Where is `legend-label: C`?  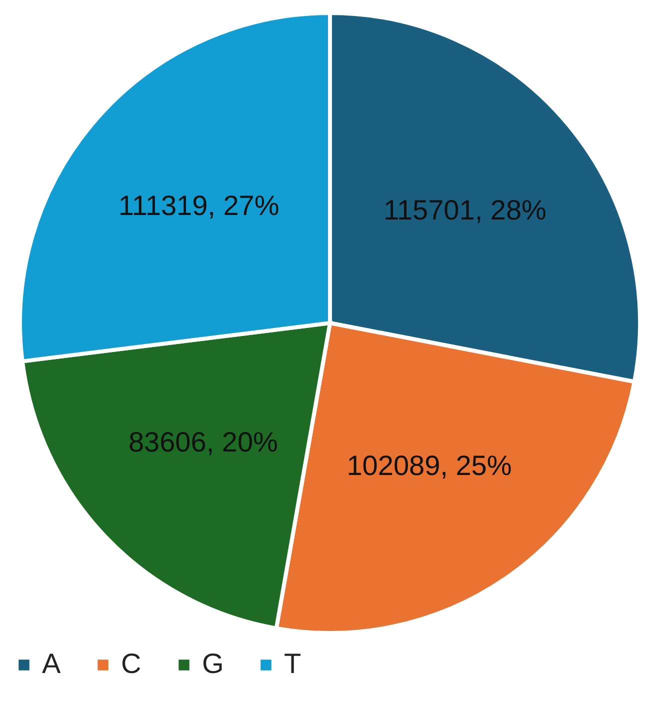
legend-label: C is located at coordinates (131, 663).